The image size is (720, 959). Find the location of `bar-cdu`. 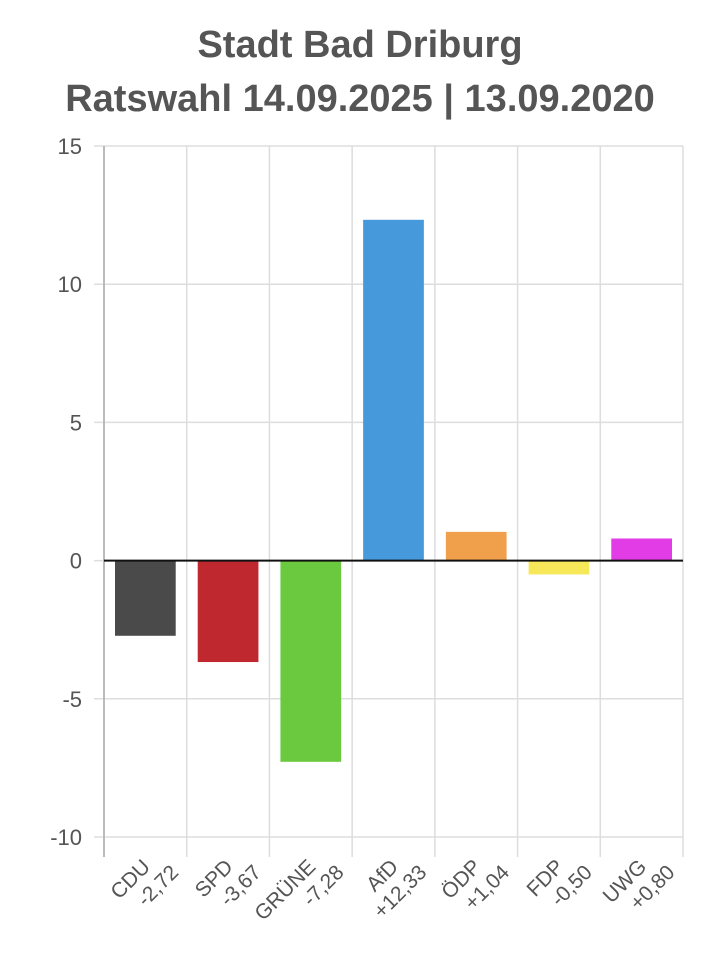

bar-cdu is located at coordinates (145, 598).